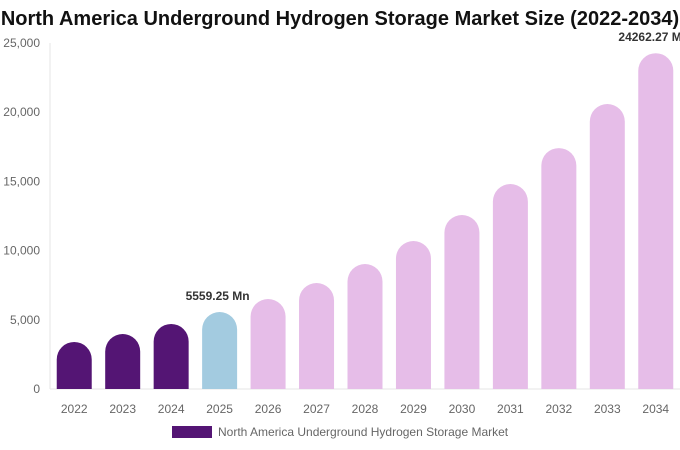 The width and height of the screenshot is (680, 450). I want to click on y-tick-label: 15,000, so click(21, 181).